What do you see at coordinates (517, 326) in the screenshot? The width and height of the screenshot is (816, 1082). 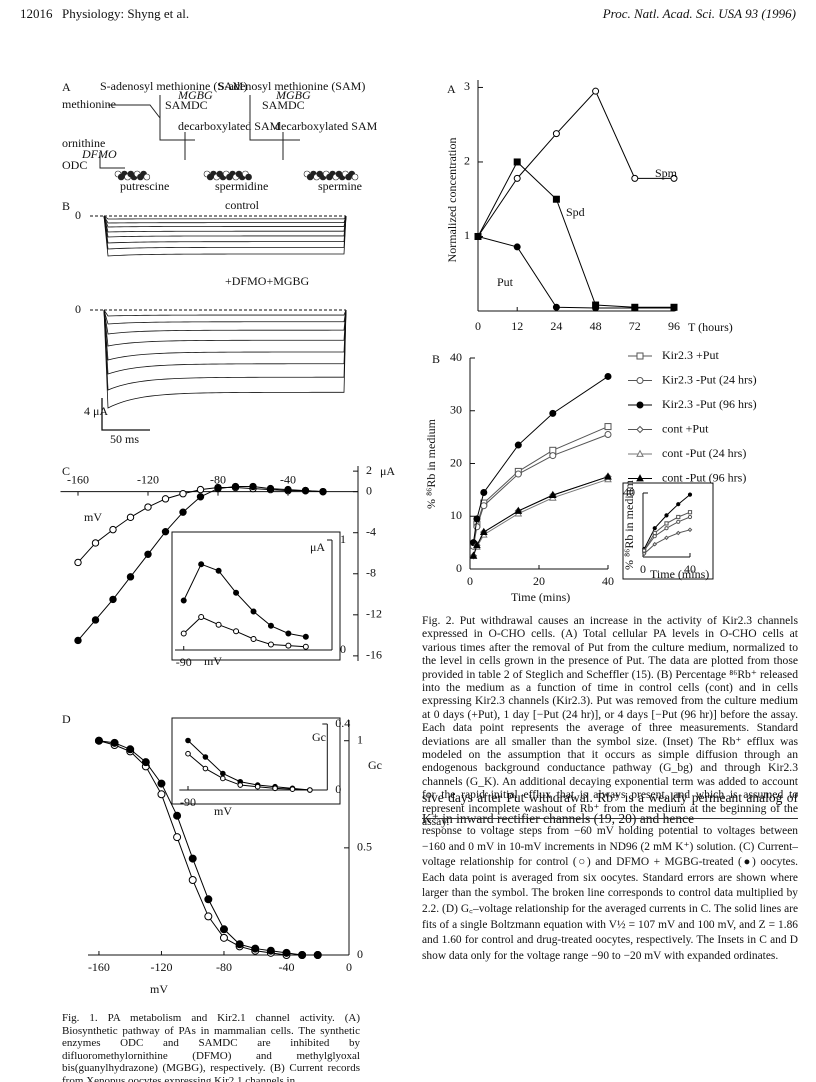 I see `x-tick-label: 12` at bounding box center [517, 326].